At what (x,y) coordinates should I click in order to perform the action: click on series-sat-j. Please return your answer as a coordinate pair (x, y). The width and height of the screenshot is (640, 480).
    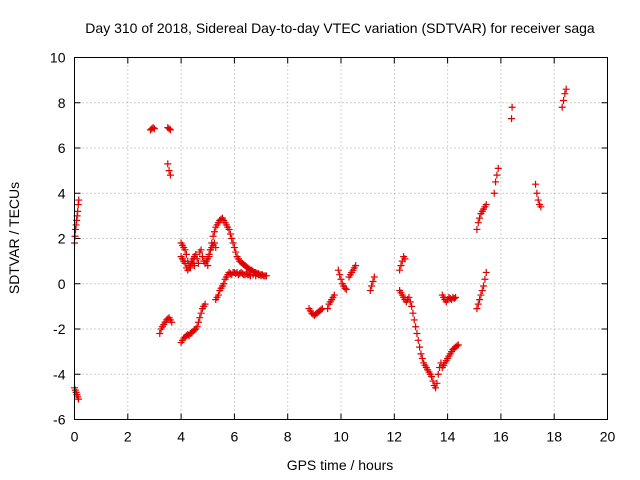
    Looking at the image, I should click on (237, 247).